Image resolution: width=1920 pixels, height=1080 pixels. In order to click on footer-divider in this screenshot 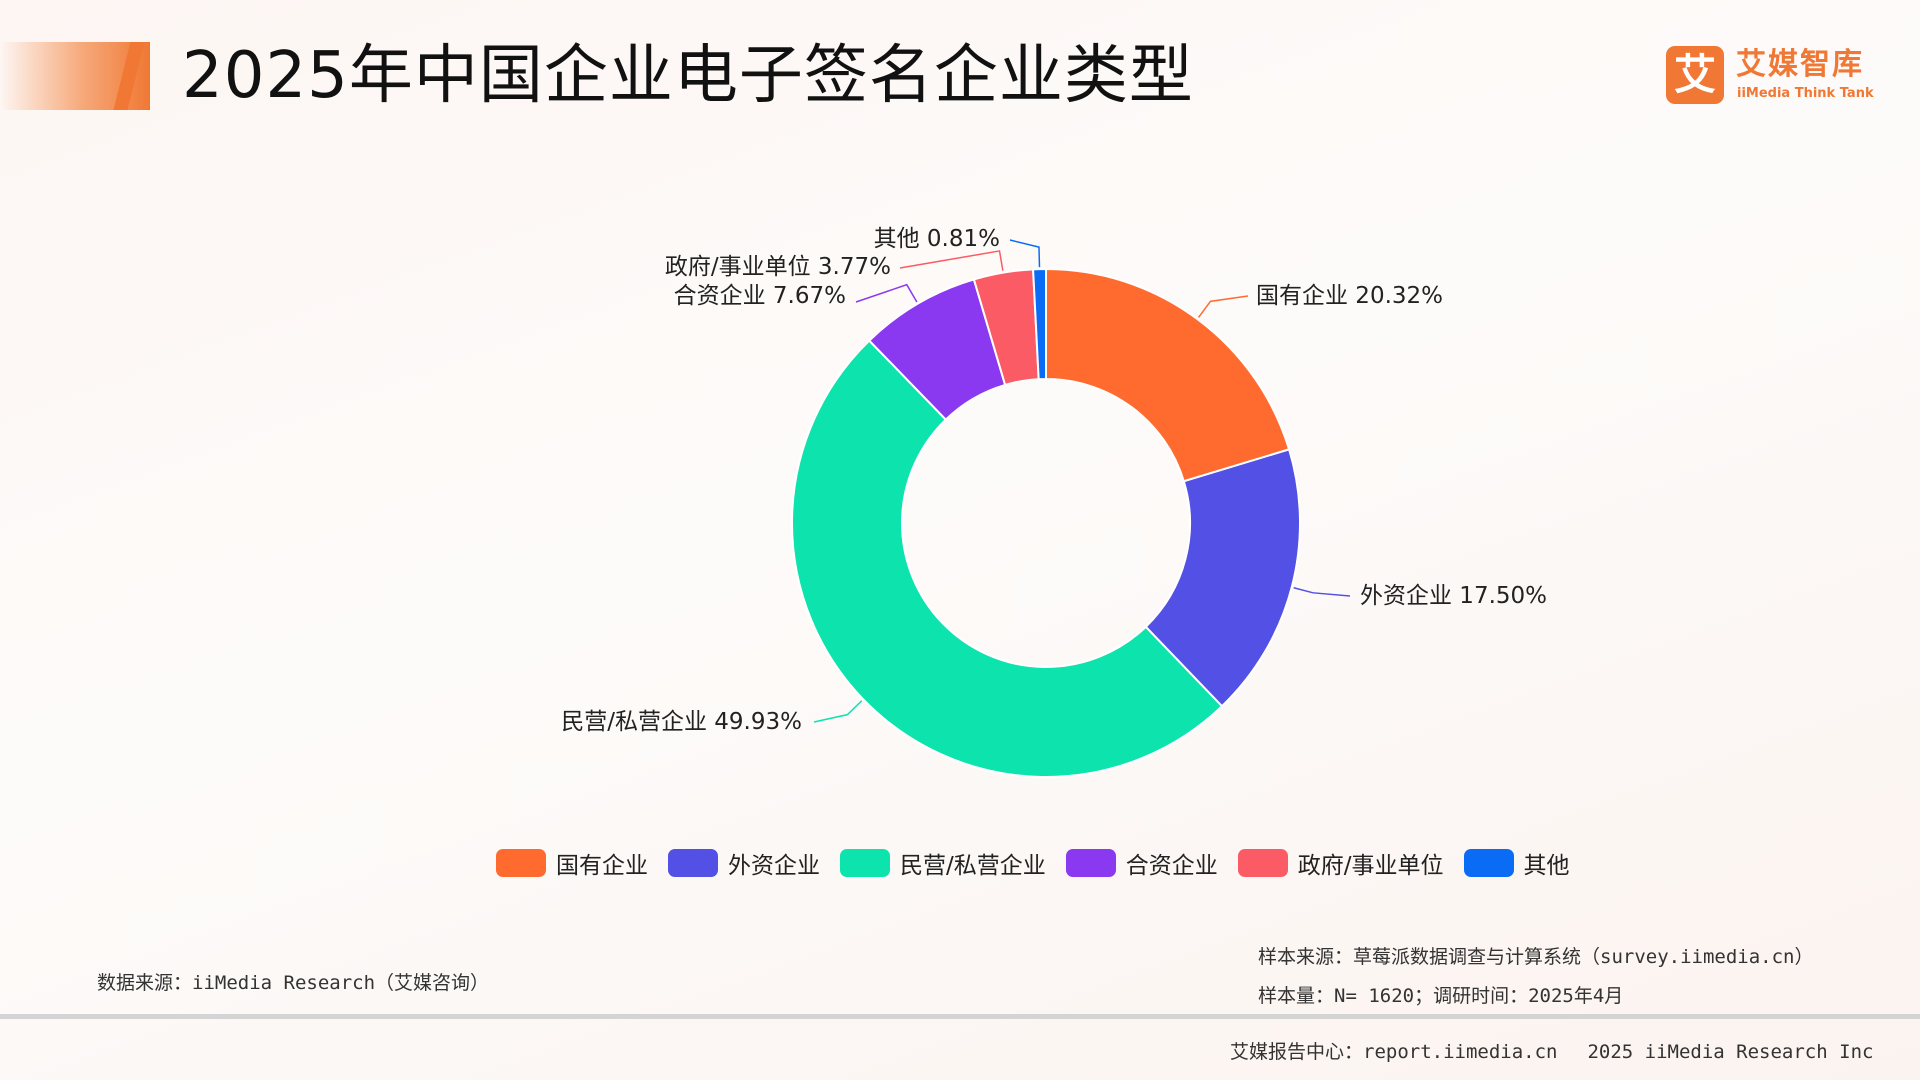, I will do `click(960, 1016)`.